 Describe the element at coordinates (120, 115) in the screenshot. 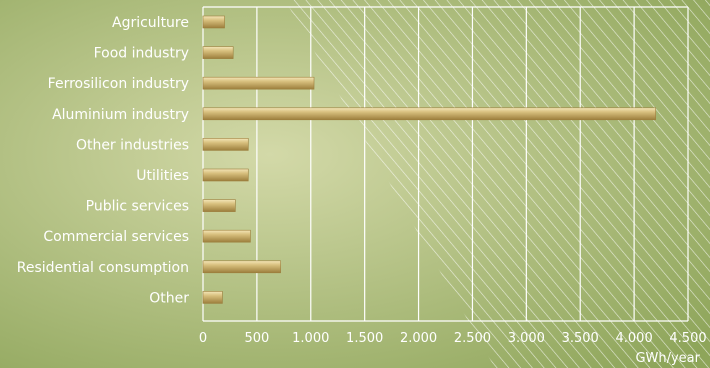

I see `category-label: Aluminium industry` at that location.